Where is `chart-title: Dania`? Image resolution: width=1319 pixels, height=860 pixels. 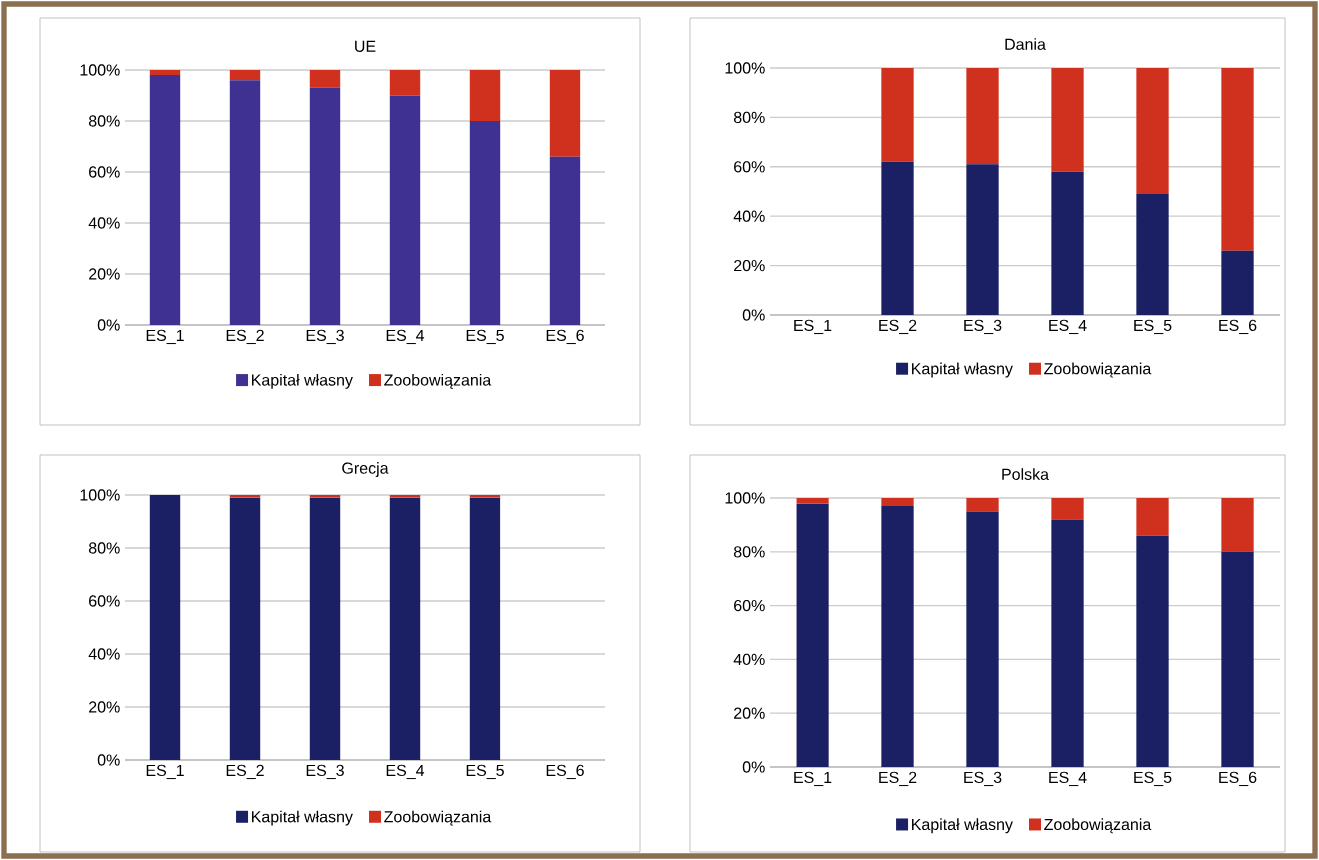
chart-title: Dania is located at coordinates (1025, 44).